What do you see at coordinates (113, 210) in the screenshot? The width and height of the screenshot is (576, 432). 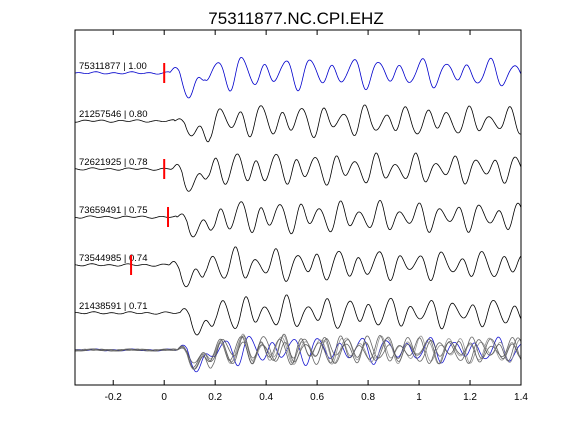 I see `trace-label: 73659491 | 0.75` at bounding box center [113, 210].